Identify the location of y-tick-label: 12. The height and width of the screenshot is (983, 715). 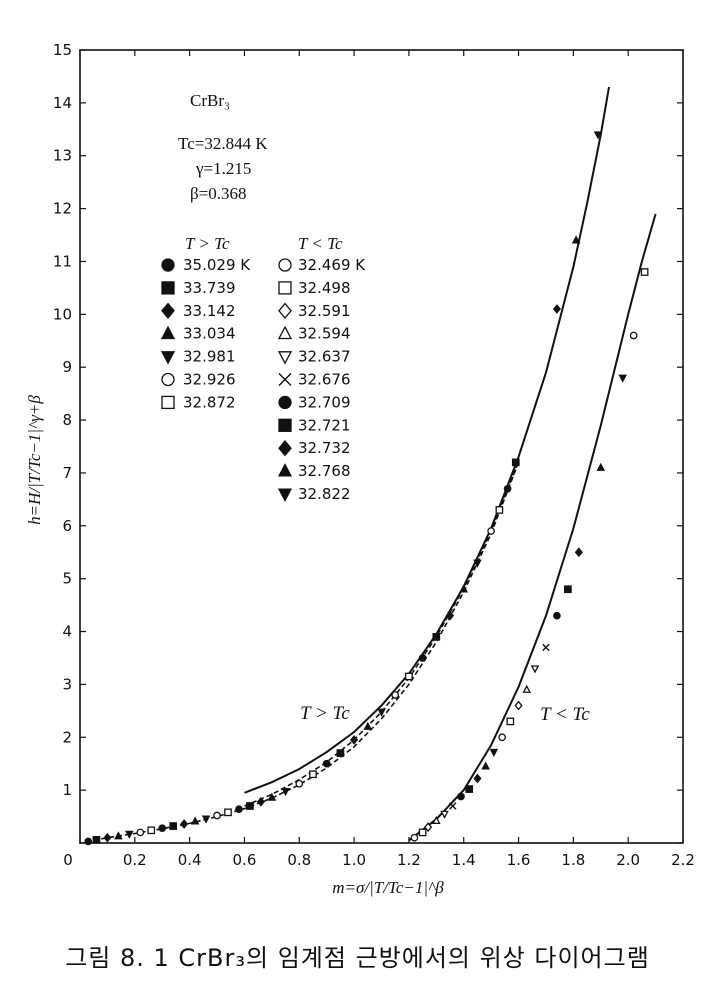
(62, 209).